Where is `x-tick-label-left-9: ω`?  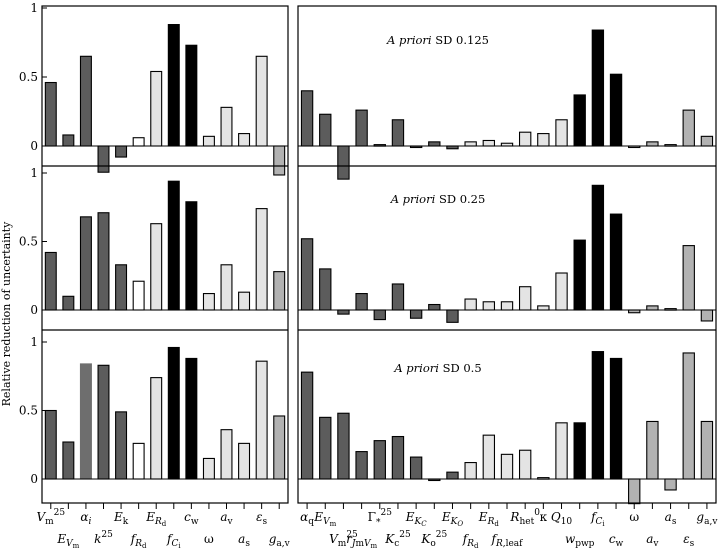
x-tick-label-left-9: ω is located at coordinates (209, 539).